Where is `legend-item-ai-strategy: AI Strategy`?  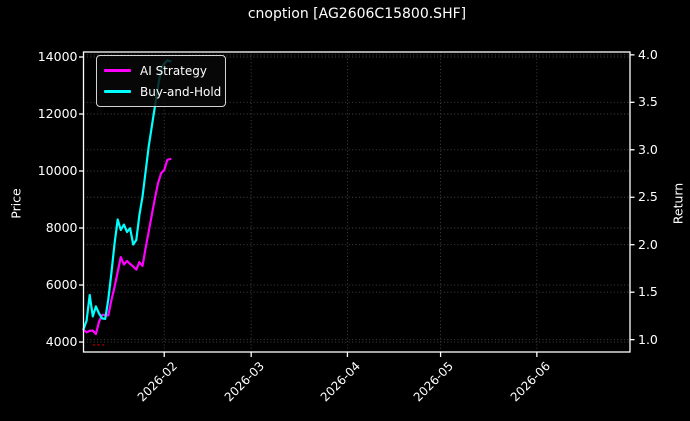 legend-item-ai-strategy: AI Strategy is located at coordinates (161, 70).